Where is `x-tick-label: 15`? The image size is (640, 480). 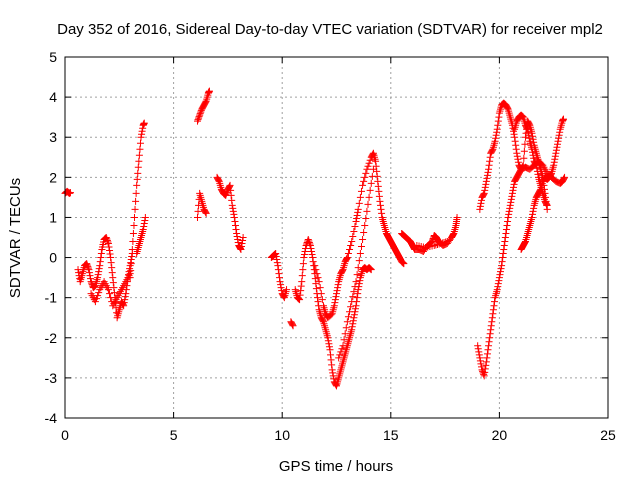 x-tick-label: 15 is located at coordinates (391, 435).